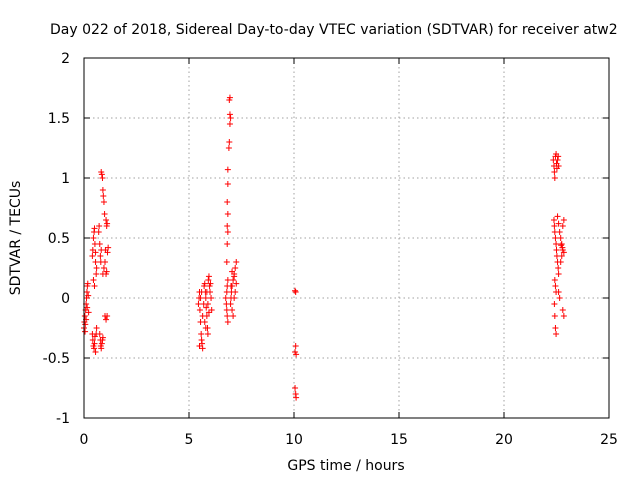  Describe the element at coordinates (65, 59) in the screenshot. I see `y-tick-label: 2` at that location.